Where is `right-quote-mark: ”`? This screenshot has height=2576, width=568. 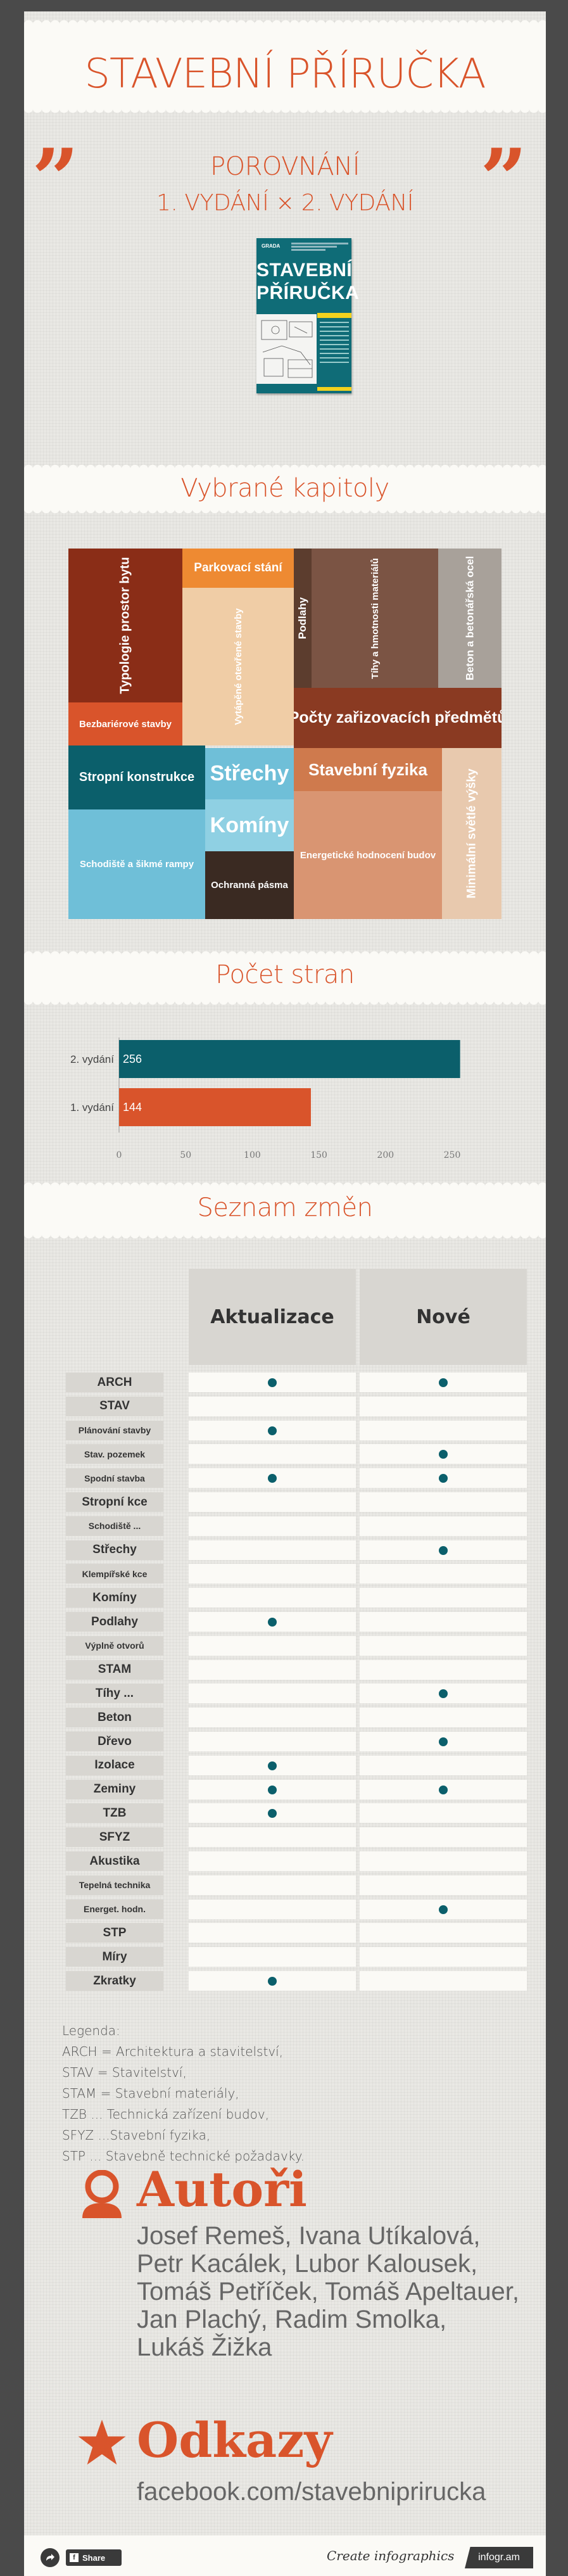
right-quote-mark: ” is located at coordinates (503, 178).